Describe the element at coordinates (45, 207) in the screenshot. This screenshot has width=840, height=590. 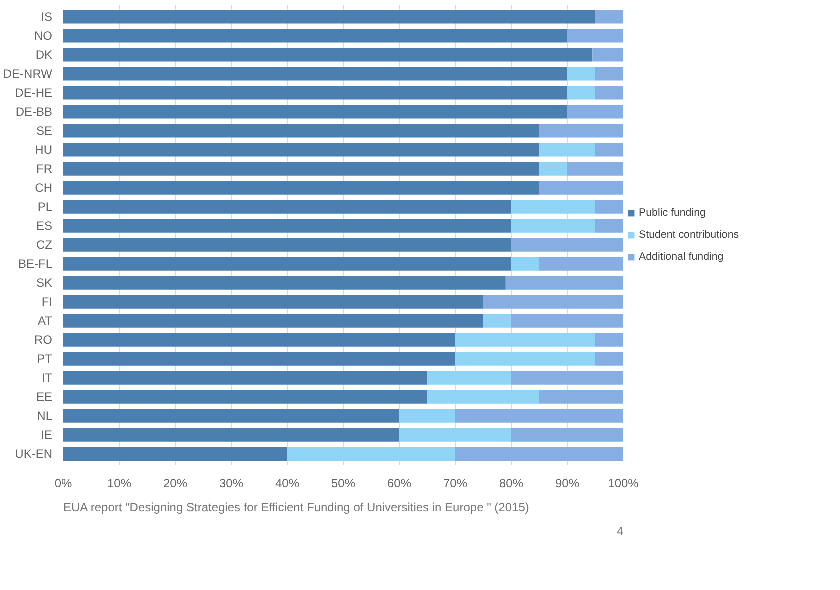
I see `y-tick-label: PL` at that location.